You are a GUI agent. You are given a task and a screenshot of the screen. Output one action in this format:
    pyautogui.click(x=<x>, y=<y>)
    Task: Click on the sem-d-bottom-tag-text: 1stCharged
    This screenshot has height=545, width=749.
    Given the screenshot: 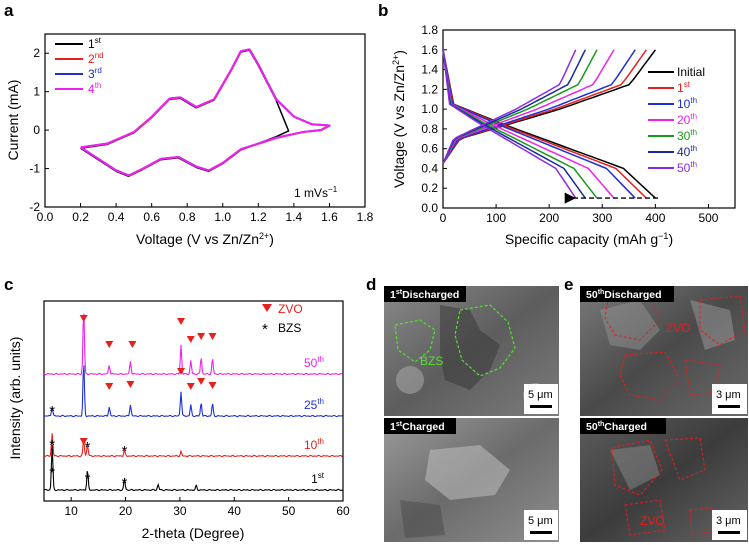 What is the action you would take?
    pyautogui.click(x=417, y=427)
    